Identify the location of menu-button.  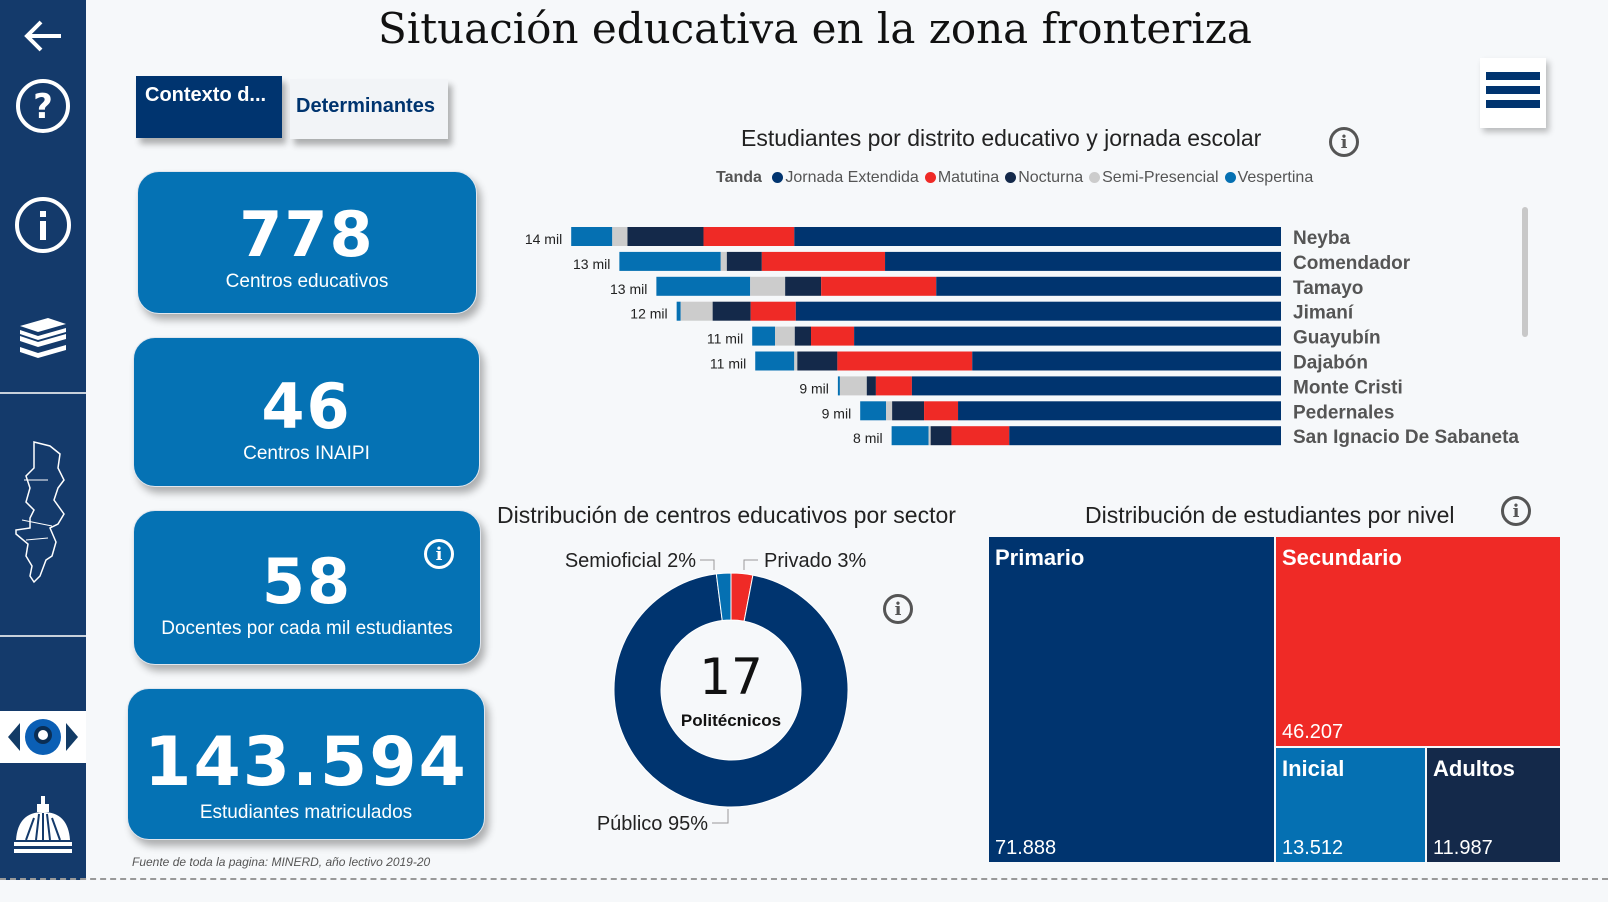
(1513, 93).